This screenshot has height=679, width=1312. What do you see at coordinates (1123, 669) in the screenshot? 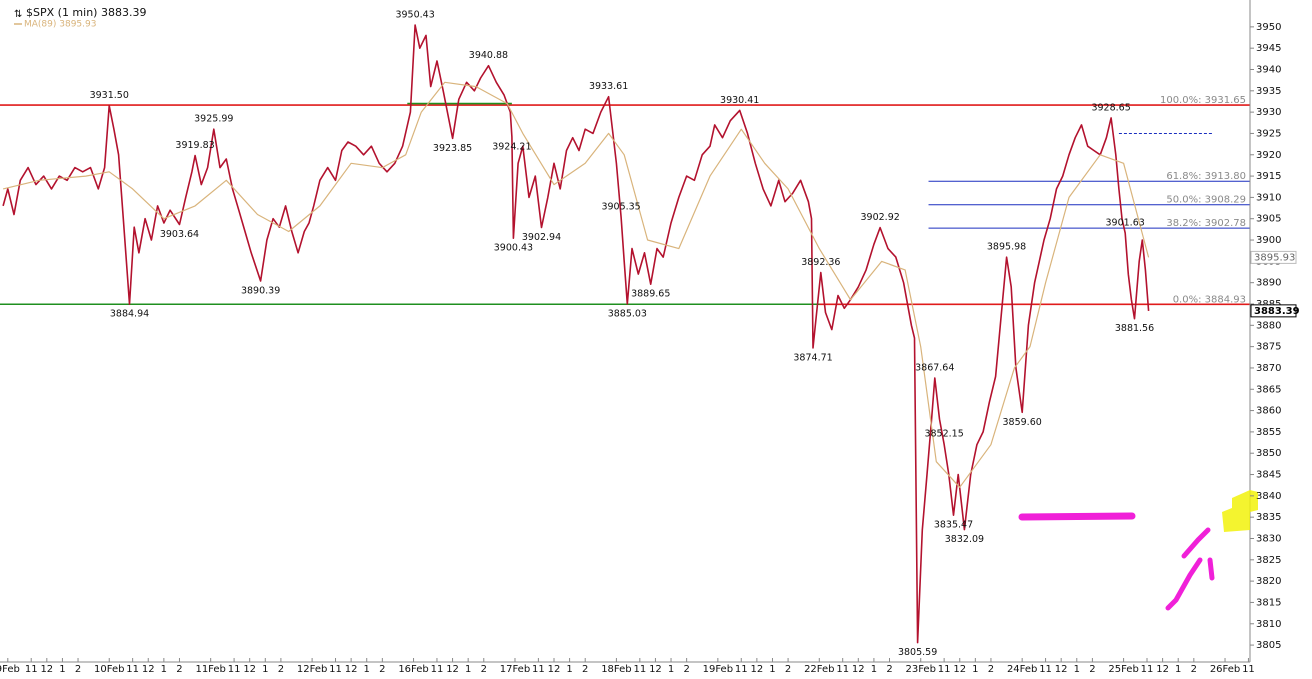
I see `x-tick-label: 25Feb` at bounding box center [1123, 669].